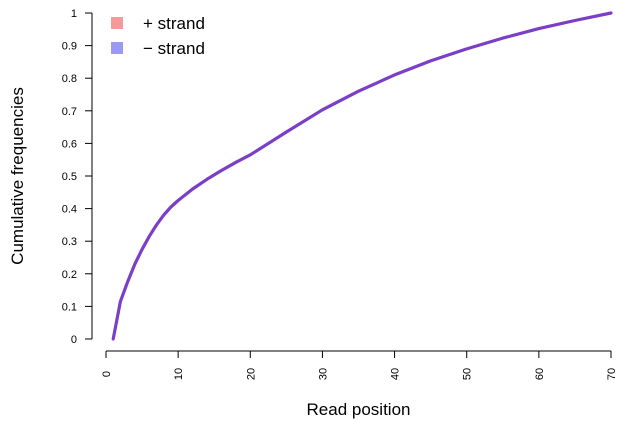 Image resolution: width=617 pixels, height=421 pixels. Describe the element at coordinates (17, 176) in the screenshot. I see `y-axis-title: Cumulative frequencies` at that location.